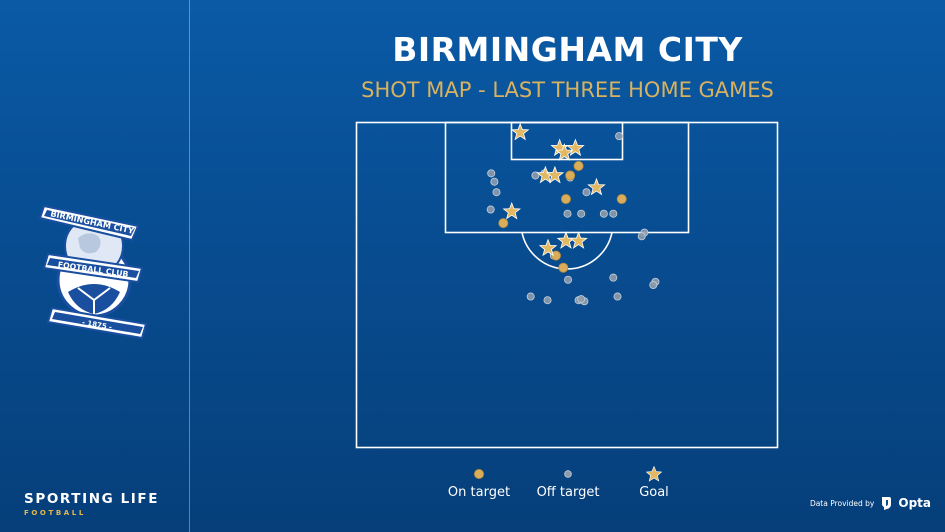 The height and width of the screenshot is (532, 945). I want to click on six-yard-box, so click(567, 141).